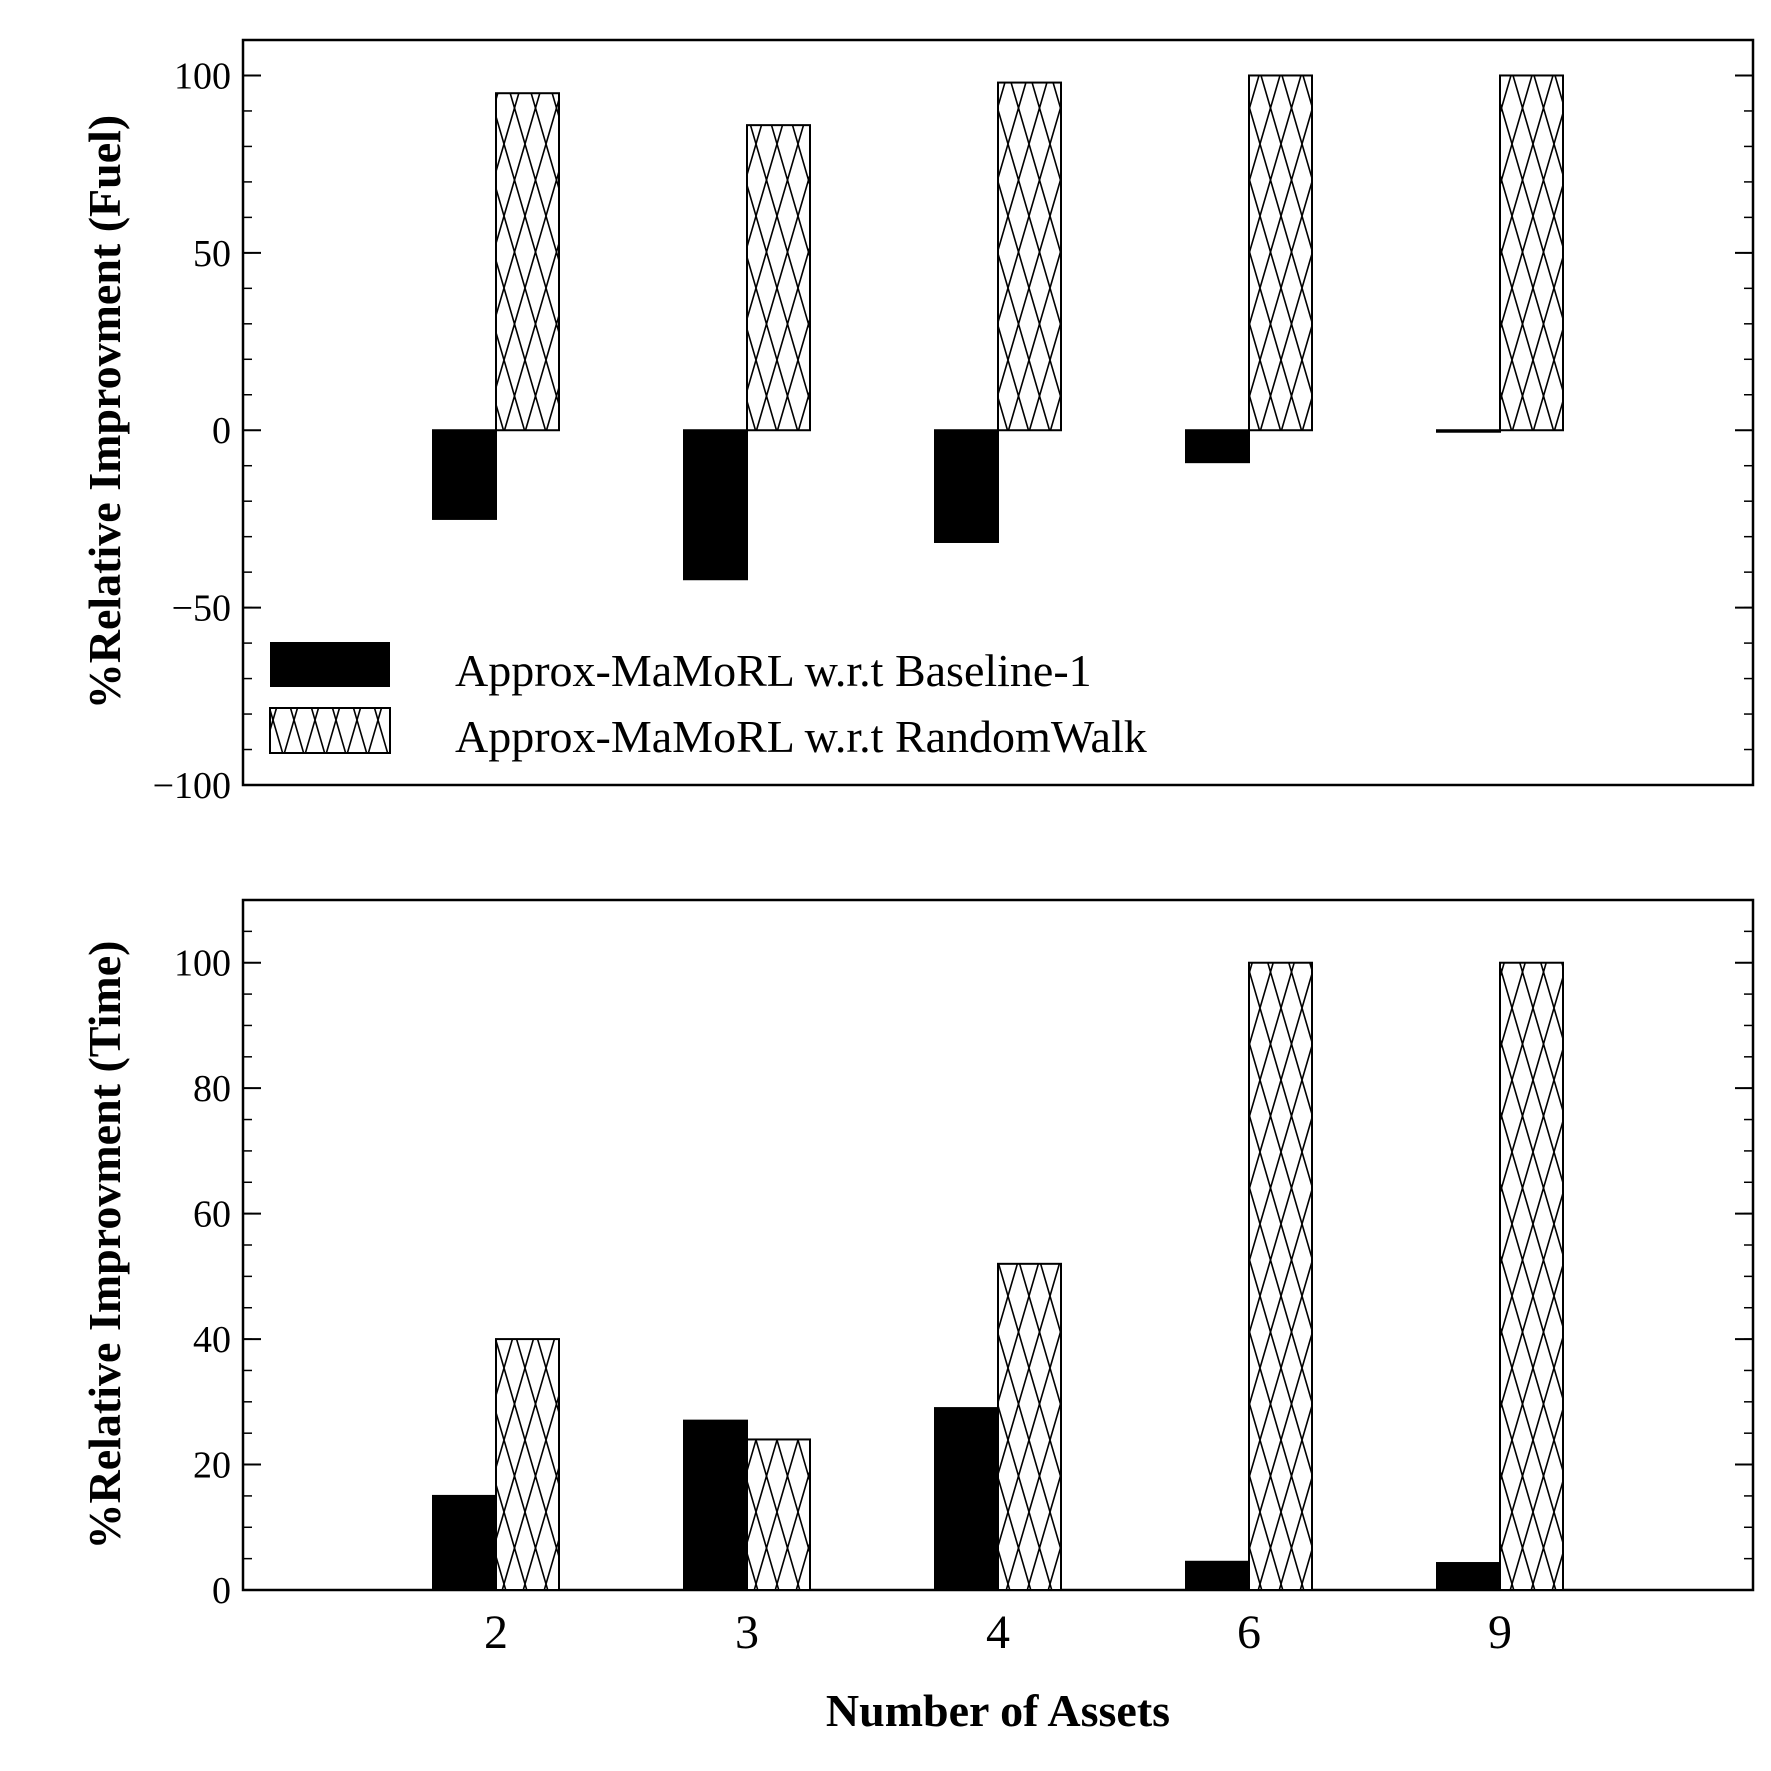  What do you see at coordinates (212, 1215) in the screenshot?
I see `time-y-tick-label: 60` at bounding box center [212, 1215].